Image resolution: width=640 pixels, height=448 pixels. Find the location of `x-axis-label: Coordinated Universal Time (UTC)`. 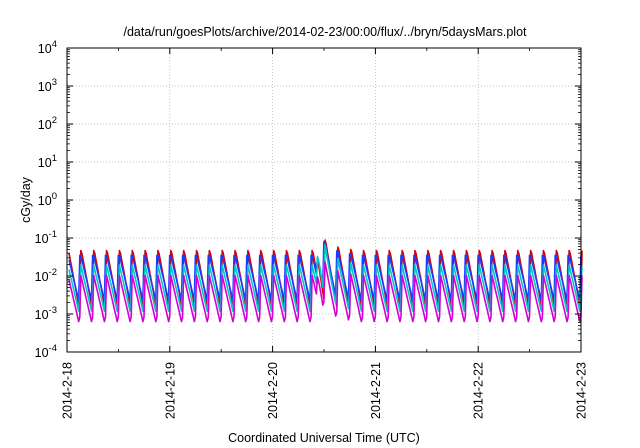

x-axis-label: Coordinated Universal Time (UTC) is located at coordinates (324, 438).